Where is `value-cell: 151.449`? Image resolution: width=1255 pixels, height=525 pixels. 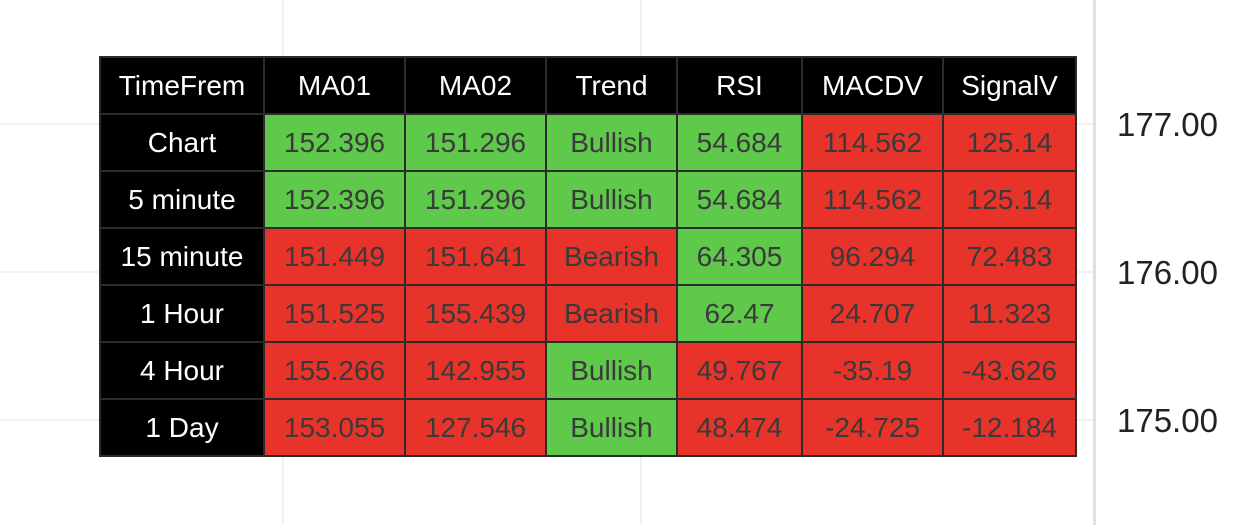
value-cell: 151.449 is located at coordinates (334, 256).